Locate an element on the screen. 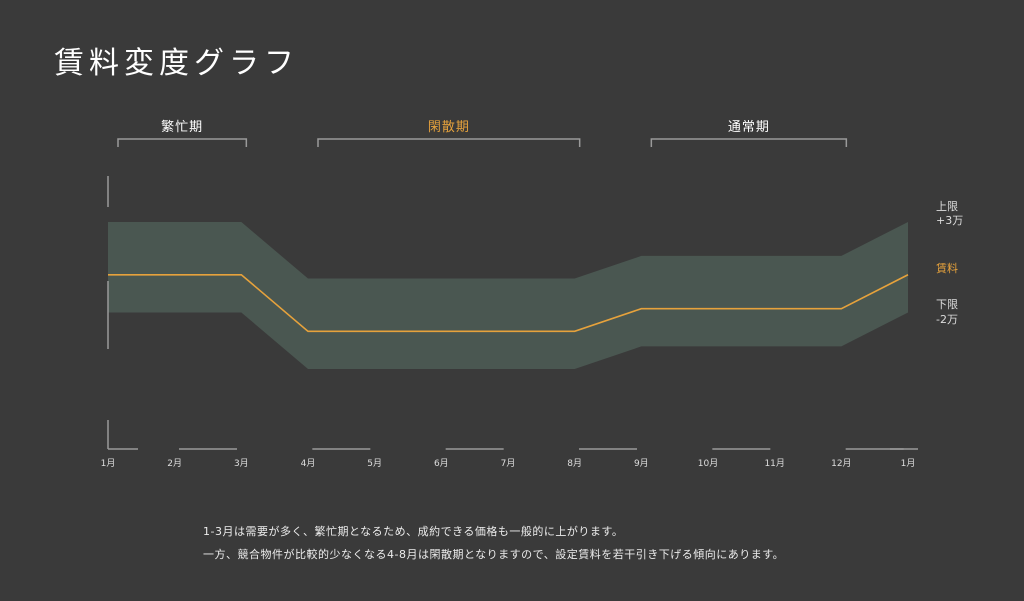  page-title: 賃料変度グラフ is located at coordinates (176, 63).